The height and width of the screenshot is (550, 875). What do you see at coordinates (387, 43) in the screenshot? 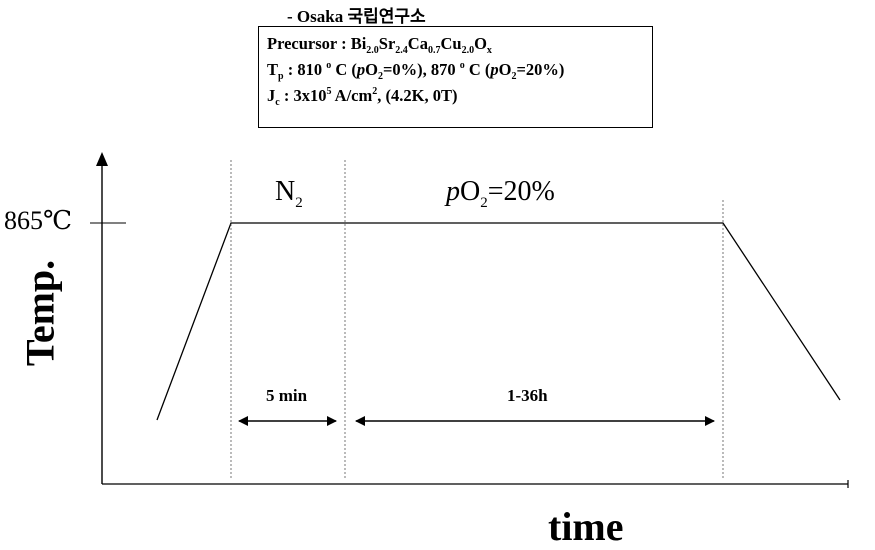
I see `formula-element: Sr` at bounding box center [387, 43].